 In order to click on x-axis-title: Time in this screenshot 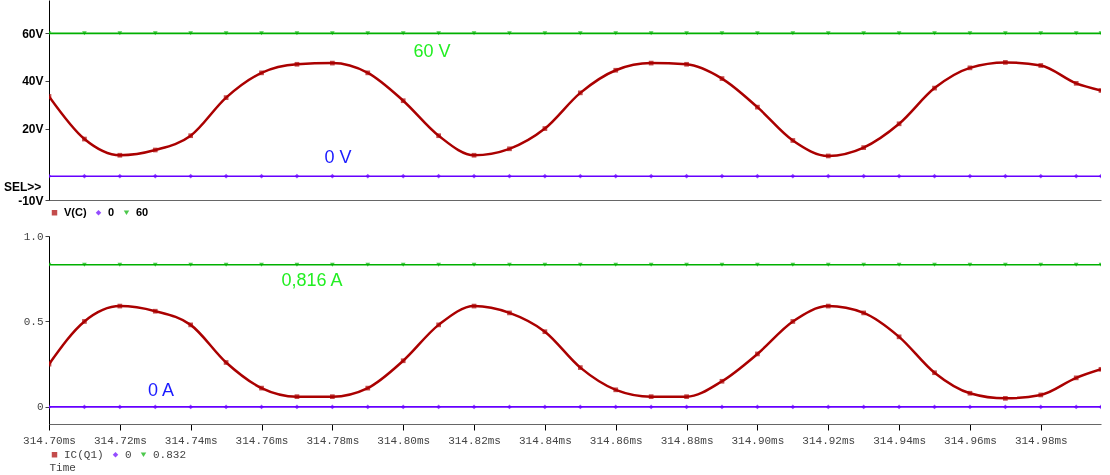, I will do `click(62, 467)`.